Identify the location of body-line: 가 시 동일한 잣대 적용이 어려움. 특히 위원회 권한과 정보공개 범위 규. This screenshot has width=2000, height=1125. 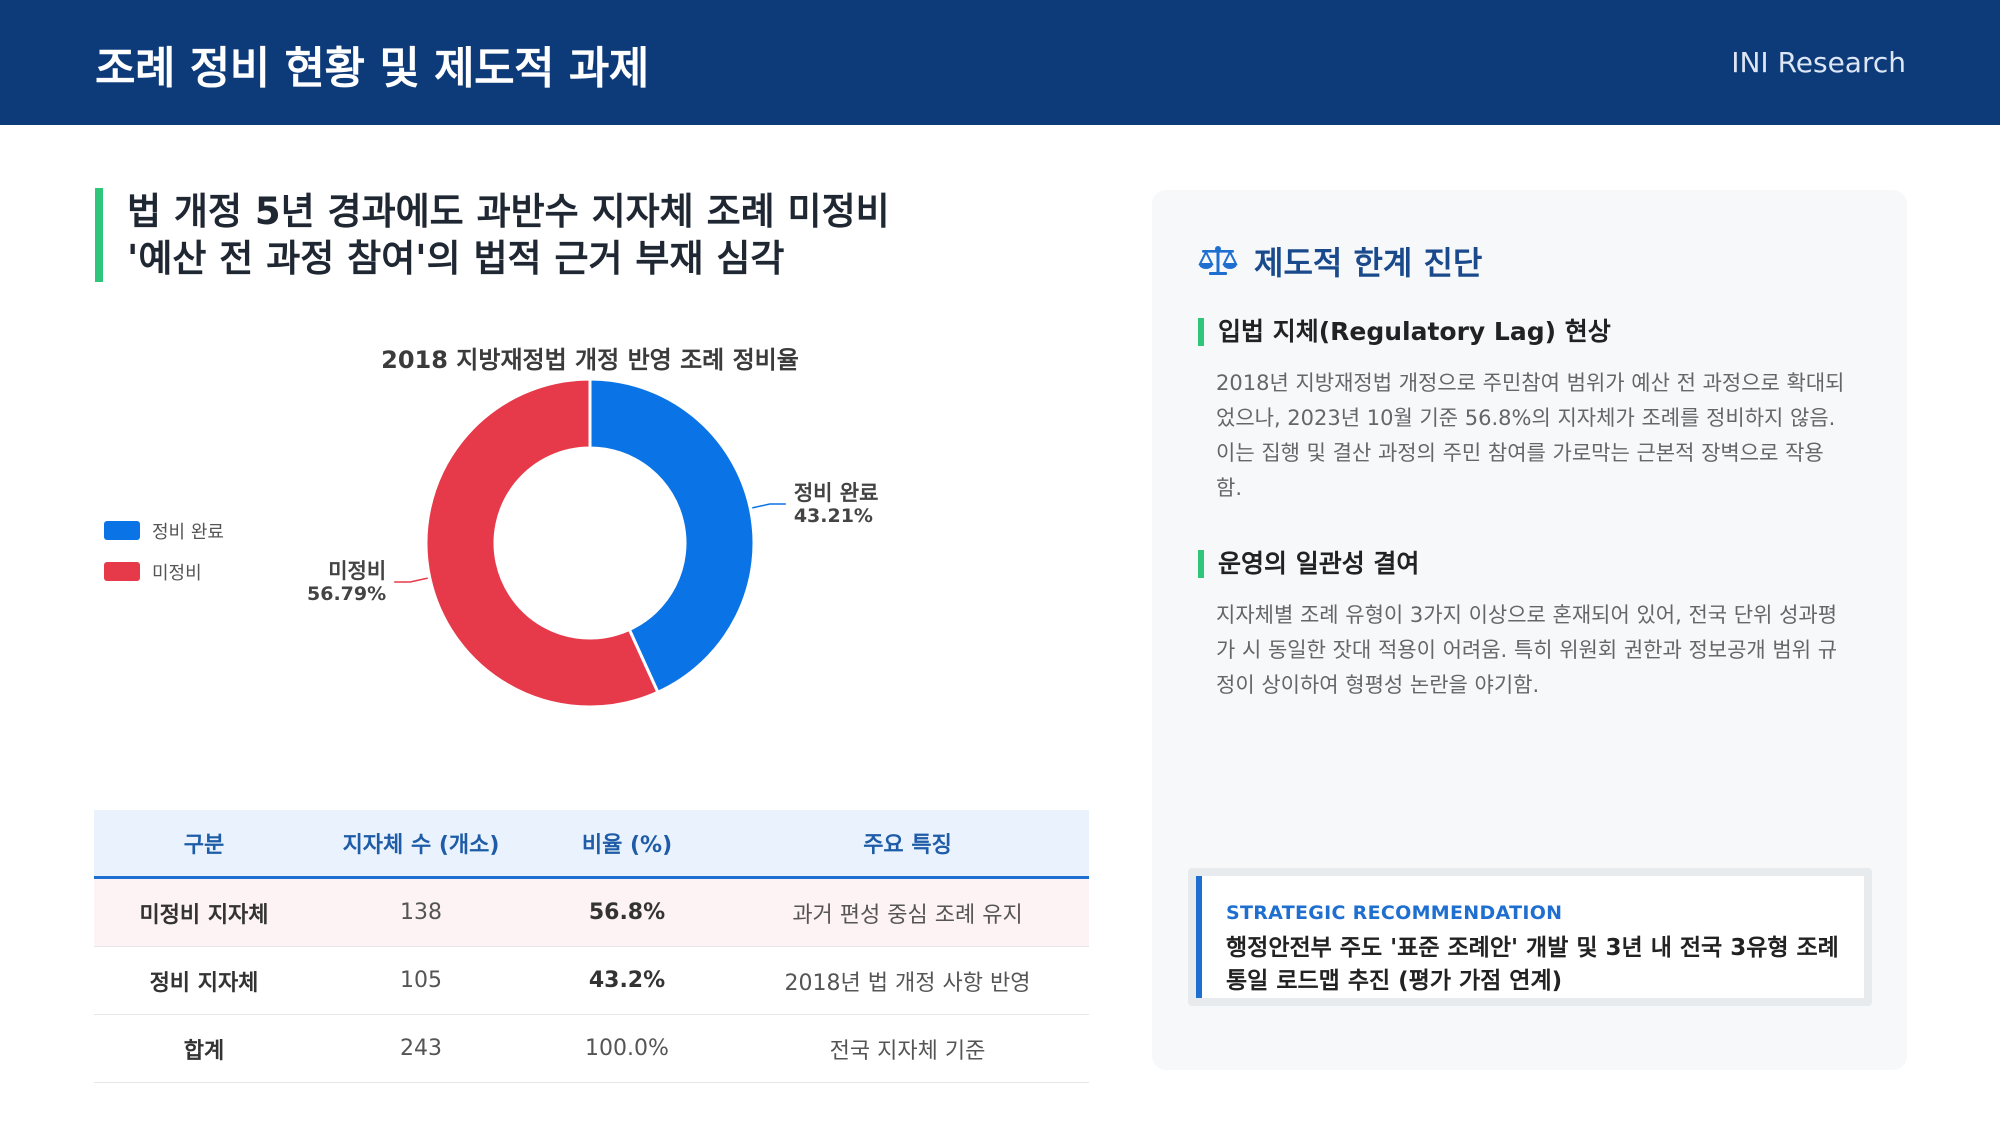
(1527, 650).